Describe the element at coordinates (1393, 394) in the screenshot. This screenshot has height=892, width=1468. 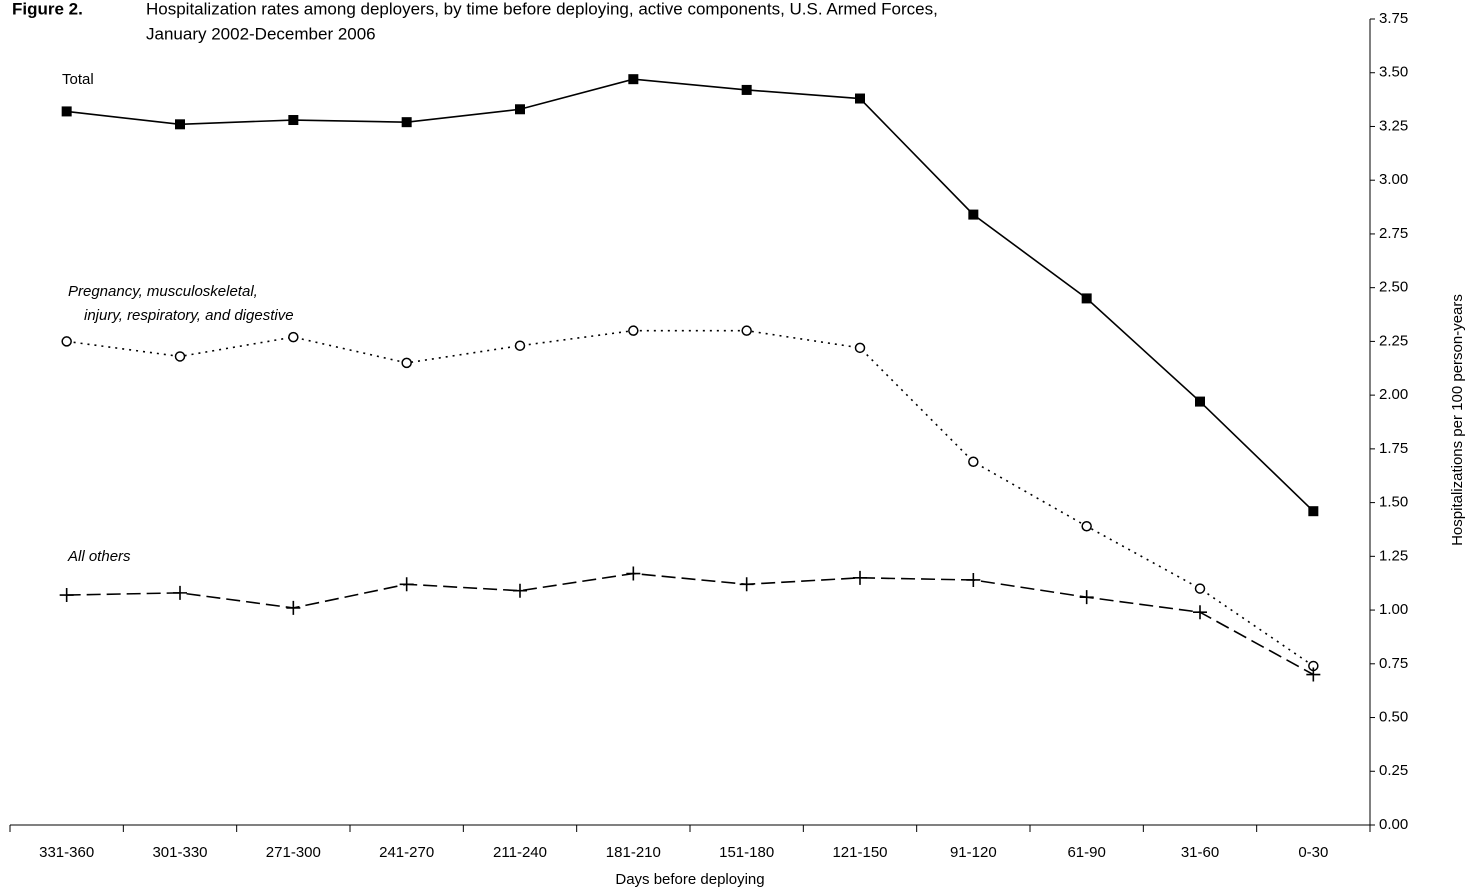
I see `y-tick-label: 2.00` at that location.